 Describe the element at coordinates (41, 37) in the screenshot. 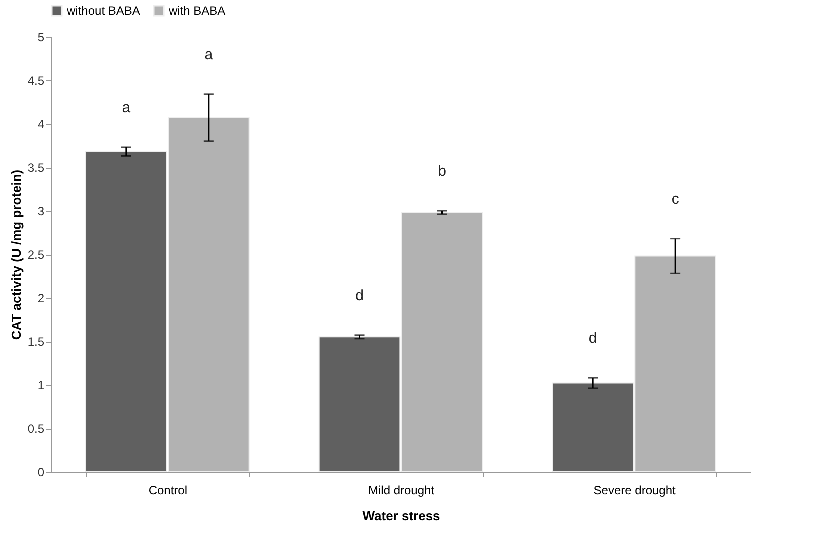

I see `y-tick-label: 5` at that location.